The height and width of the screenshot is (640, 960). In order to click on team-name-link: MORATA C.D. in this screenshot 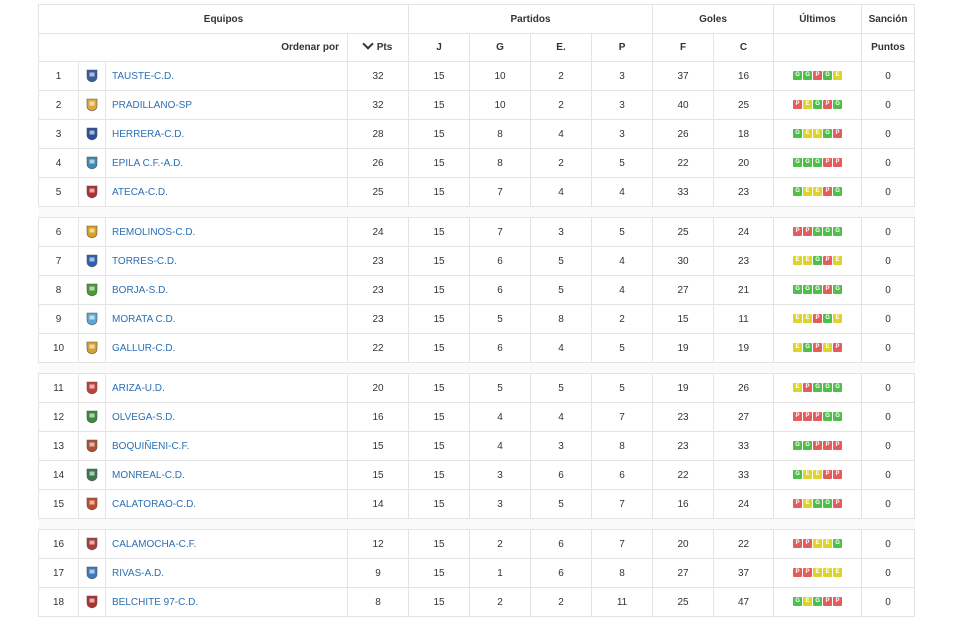, I will do `click(226, 319)`.